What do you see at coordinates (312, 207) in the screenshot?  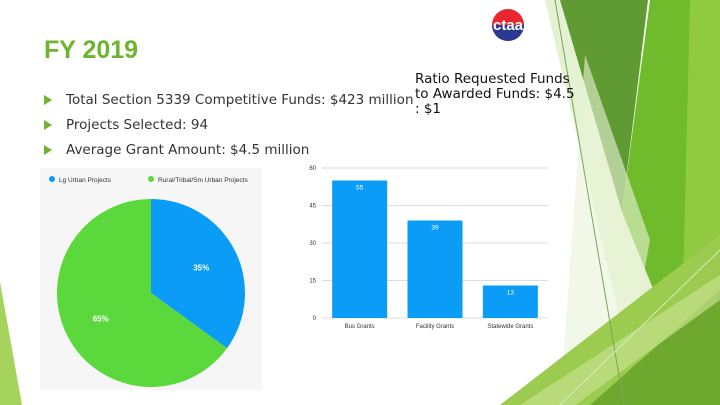 I see `y-tick-label: 45` at bounding box center [312, 207].